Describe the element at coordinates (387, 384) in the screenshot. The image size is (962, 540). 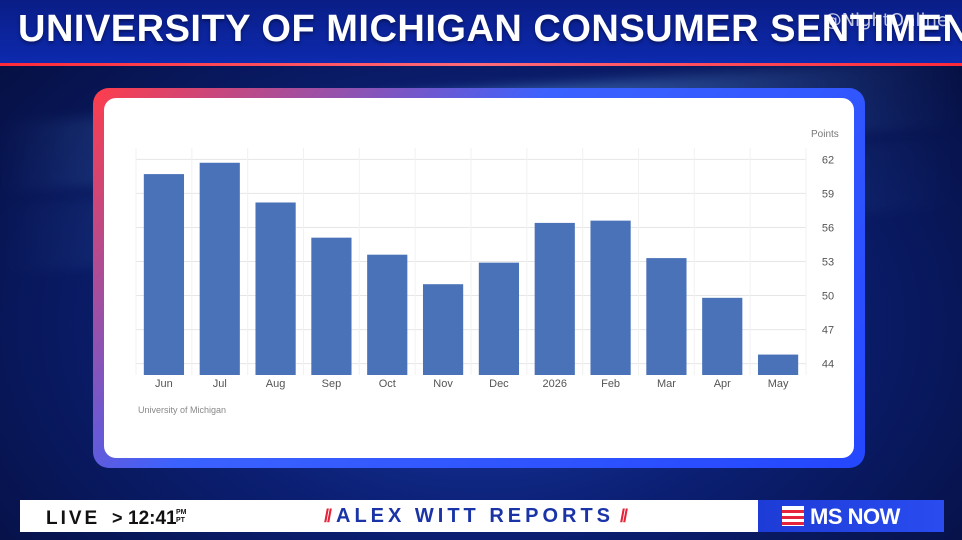
I see `x-tick-label: Oct` at that location.